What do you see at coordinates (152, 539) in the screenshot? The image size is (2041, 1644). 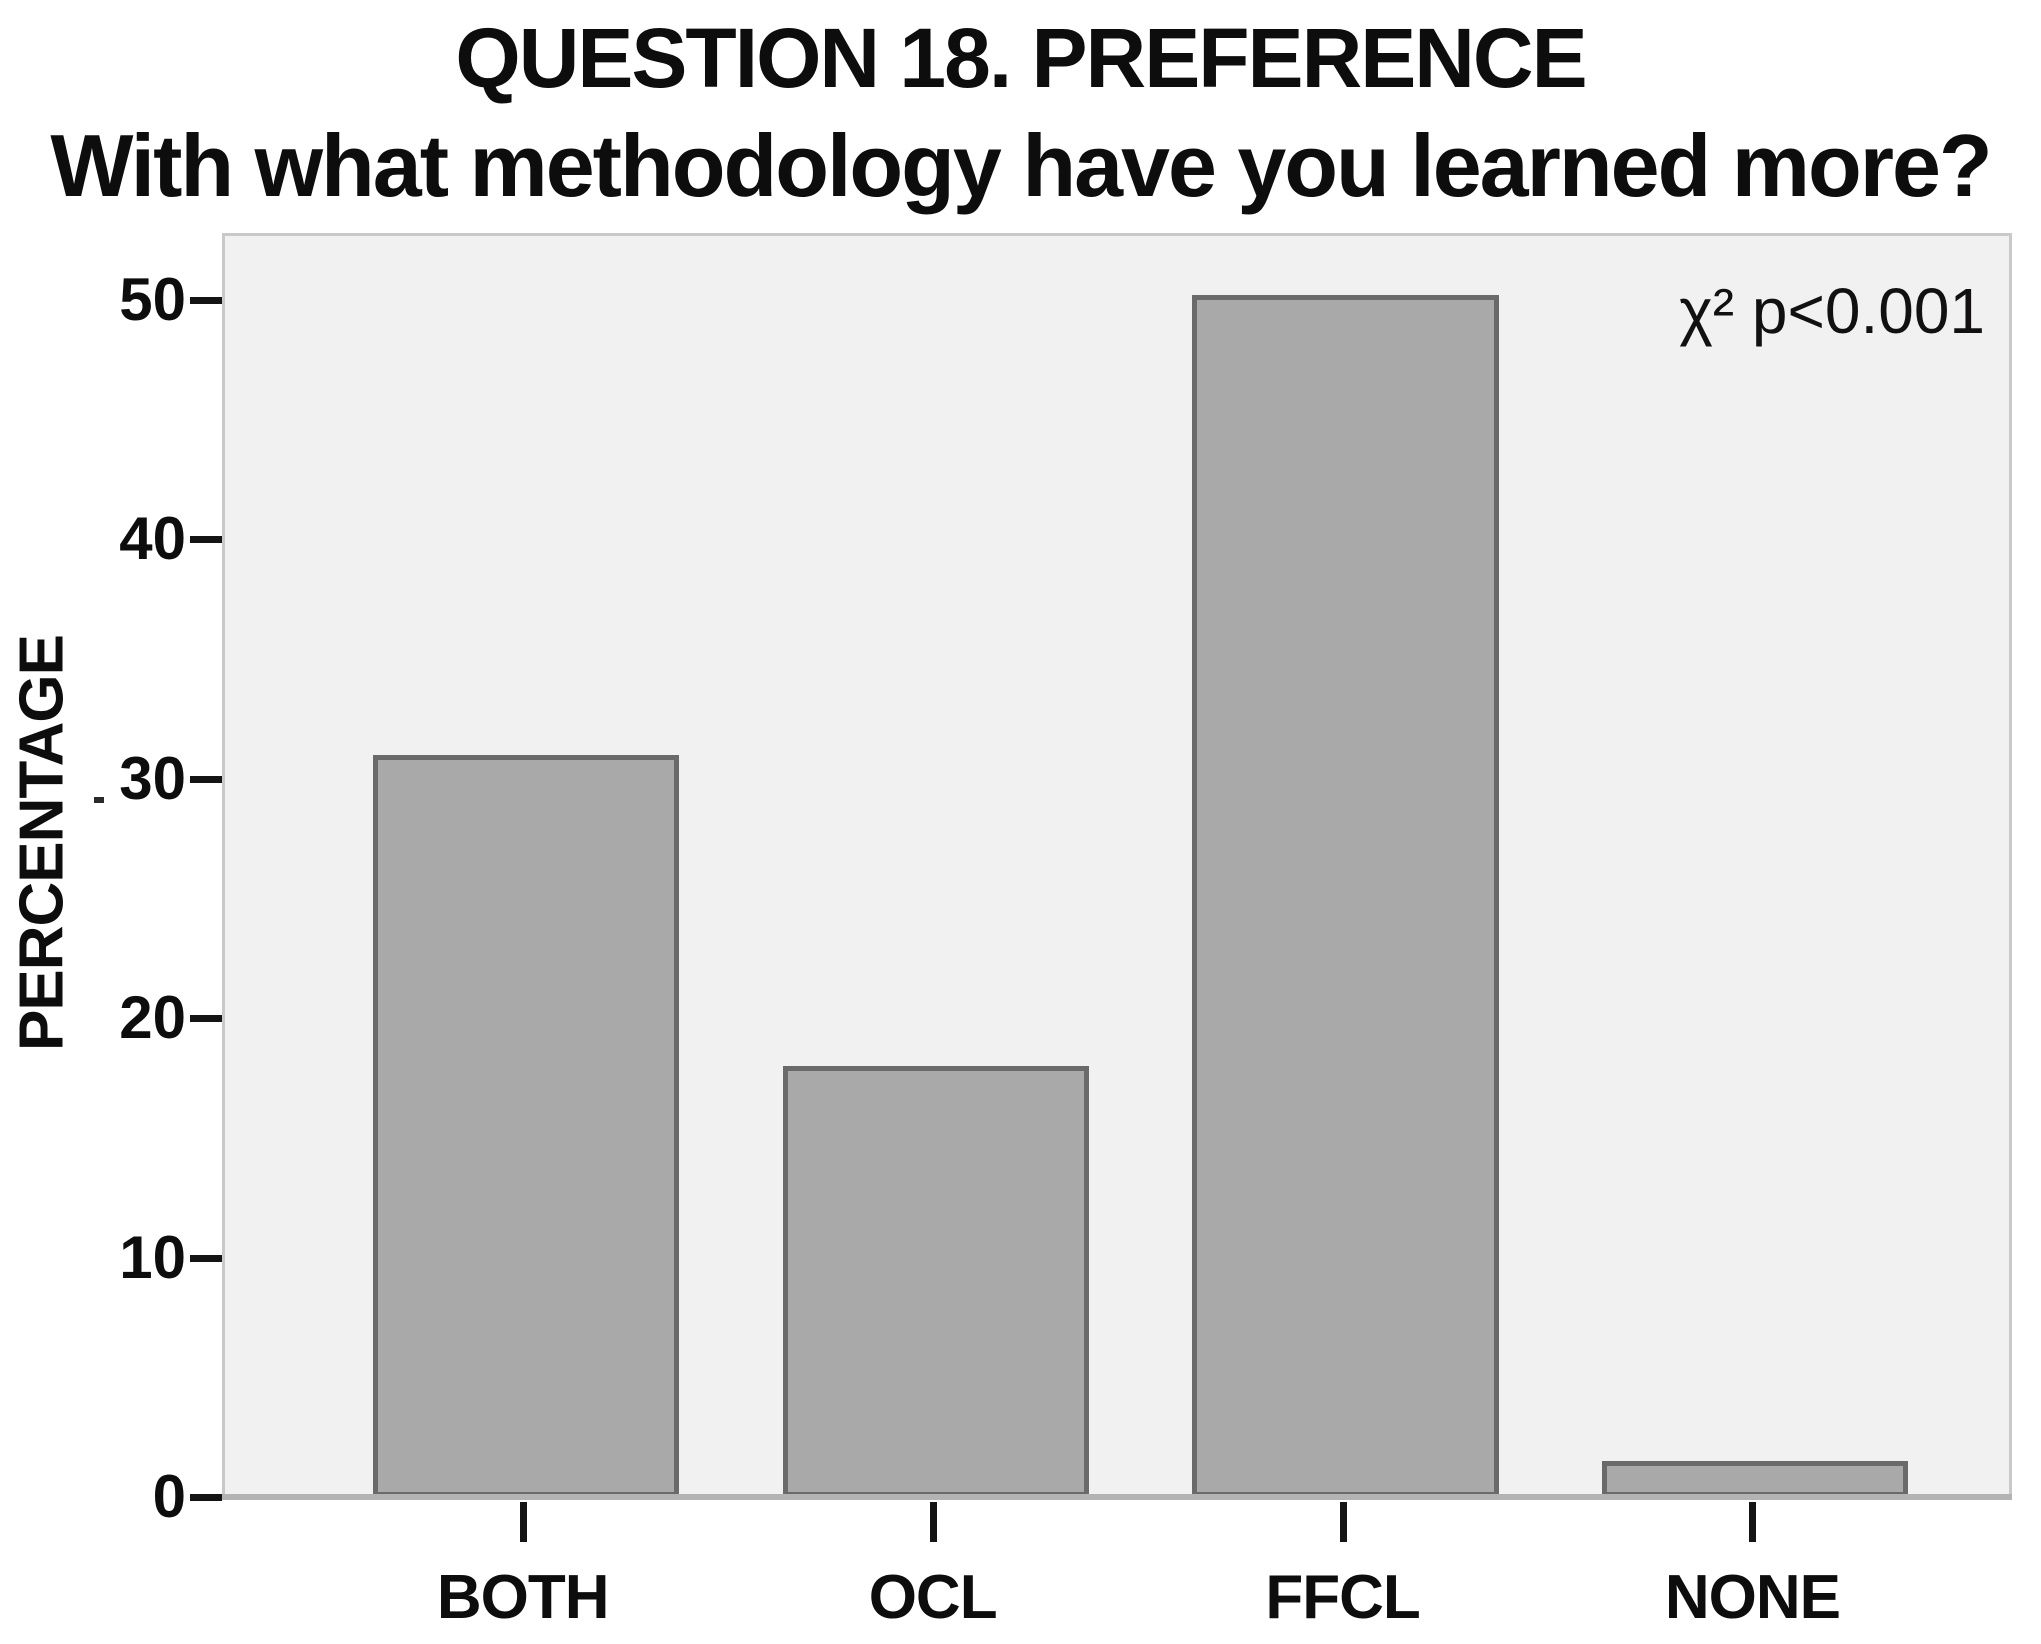 I see `y-tick-label: 40` at bounding box center [152, 539].